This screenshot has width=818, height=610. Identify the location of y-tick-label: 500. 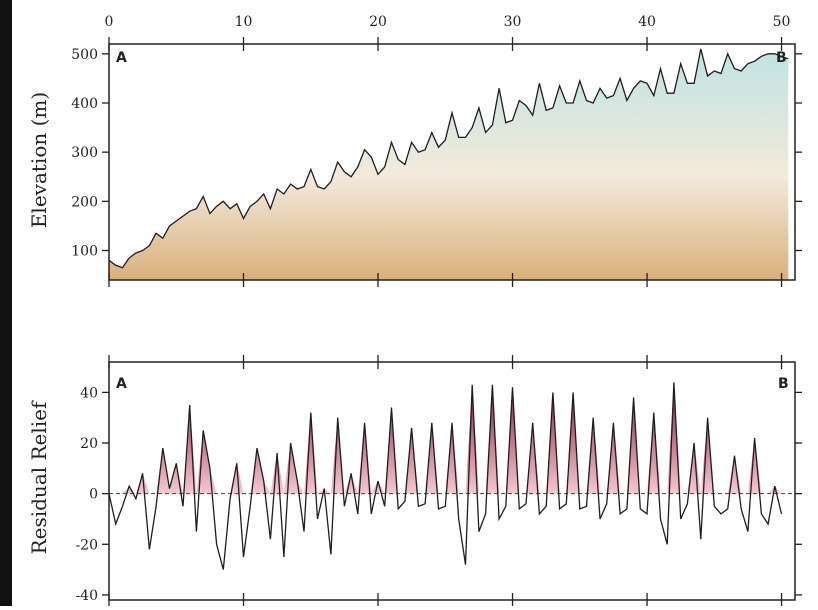
(84, 55).